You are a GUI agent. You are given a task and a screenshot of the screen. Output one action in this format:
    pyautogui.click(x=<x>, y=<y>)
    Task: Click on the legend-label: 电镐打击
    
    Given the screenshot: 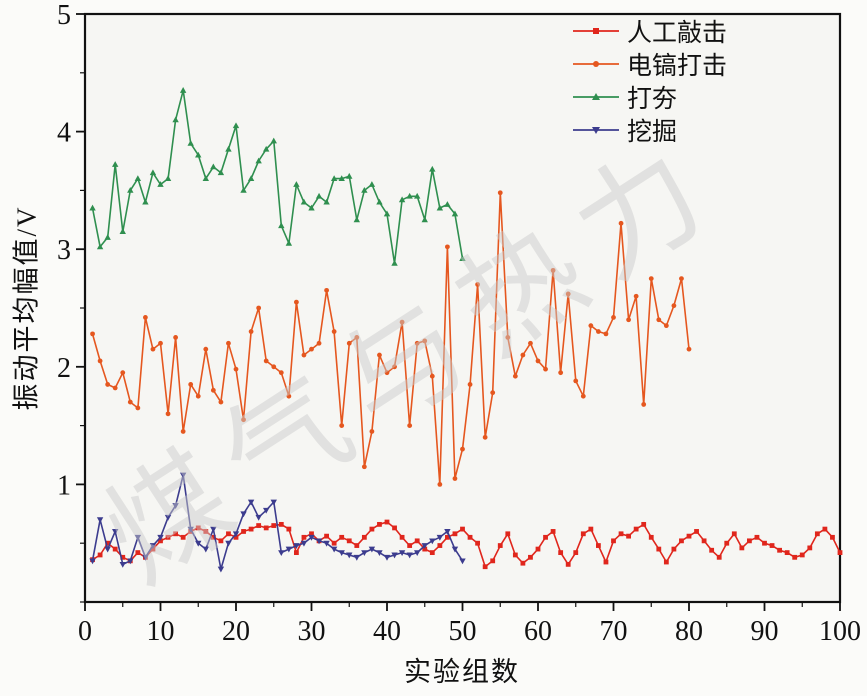 What is the action you would take?
    pyautogui.click(x=677, y=66)
    